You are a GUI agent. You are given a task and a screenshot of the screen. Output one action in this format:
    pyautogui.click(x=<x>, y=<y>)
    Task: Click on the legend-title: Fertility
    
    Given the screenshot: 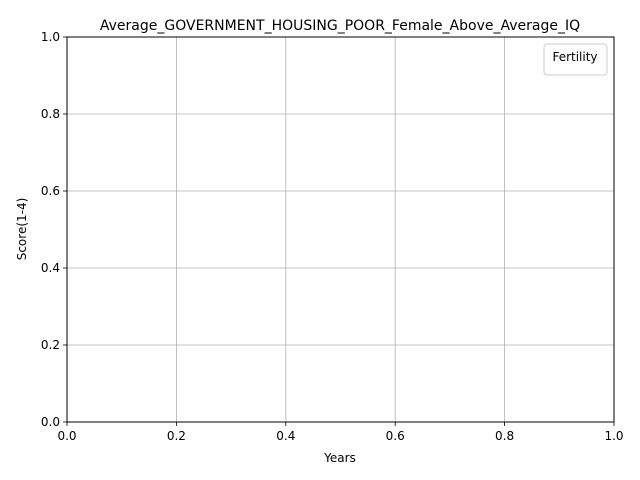 What is the action you would take?
    pyautogui.click(x=574, y=57)
    